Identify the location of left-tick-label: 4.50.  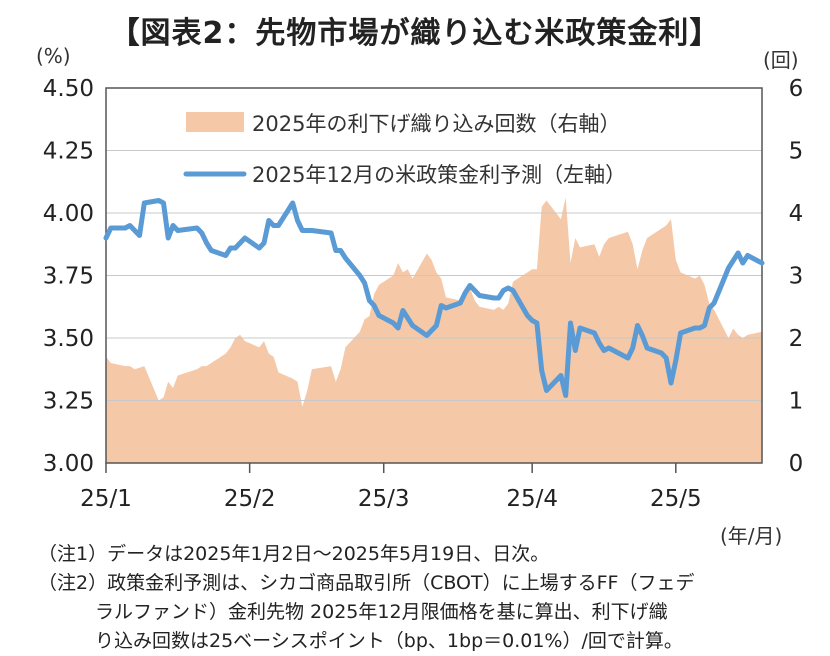
(68, 89).